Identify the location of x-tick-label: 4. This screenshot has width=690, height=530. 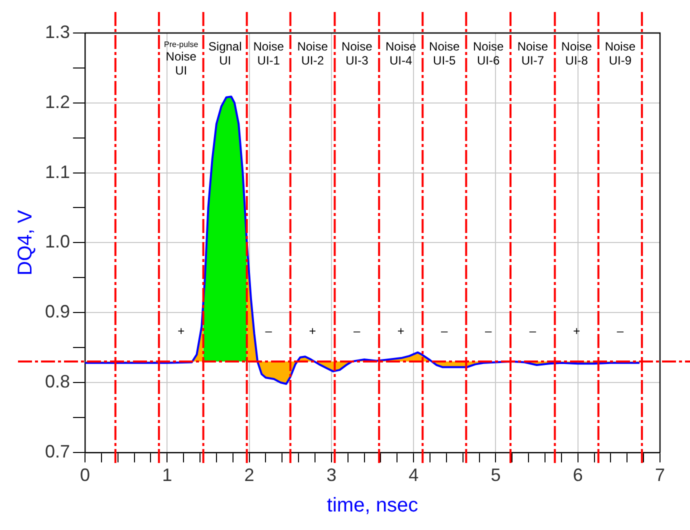
(413, 475).